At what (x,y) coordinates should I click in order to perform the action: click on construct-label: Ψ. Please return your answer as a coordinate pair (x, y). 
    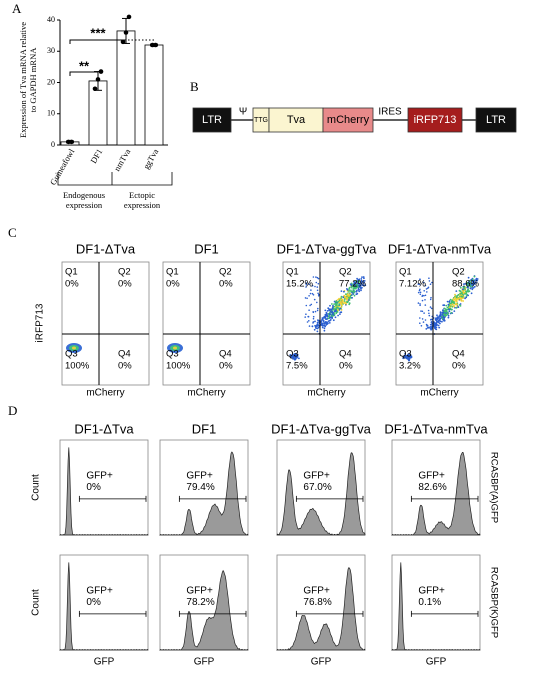
    Looking at the image, I should click on (243, 112).